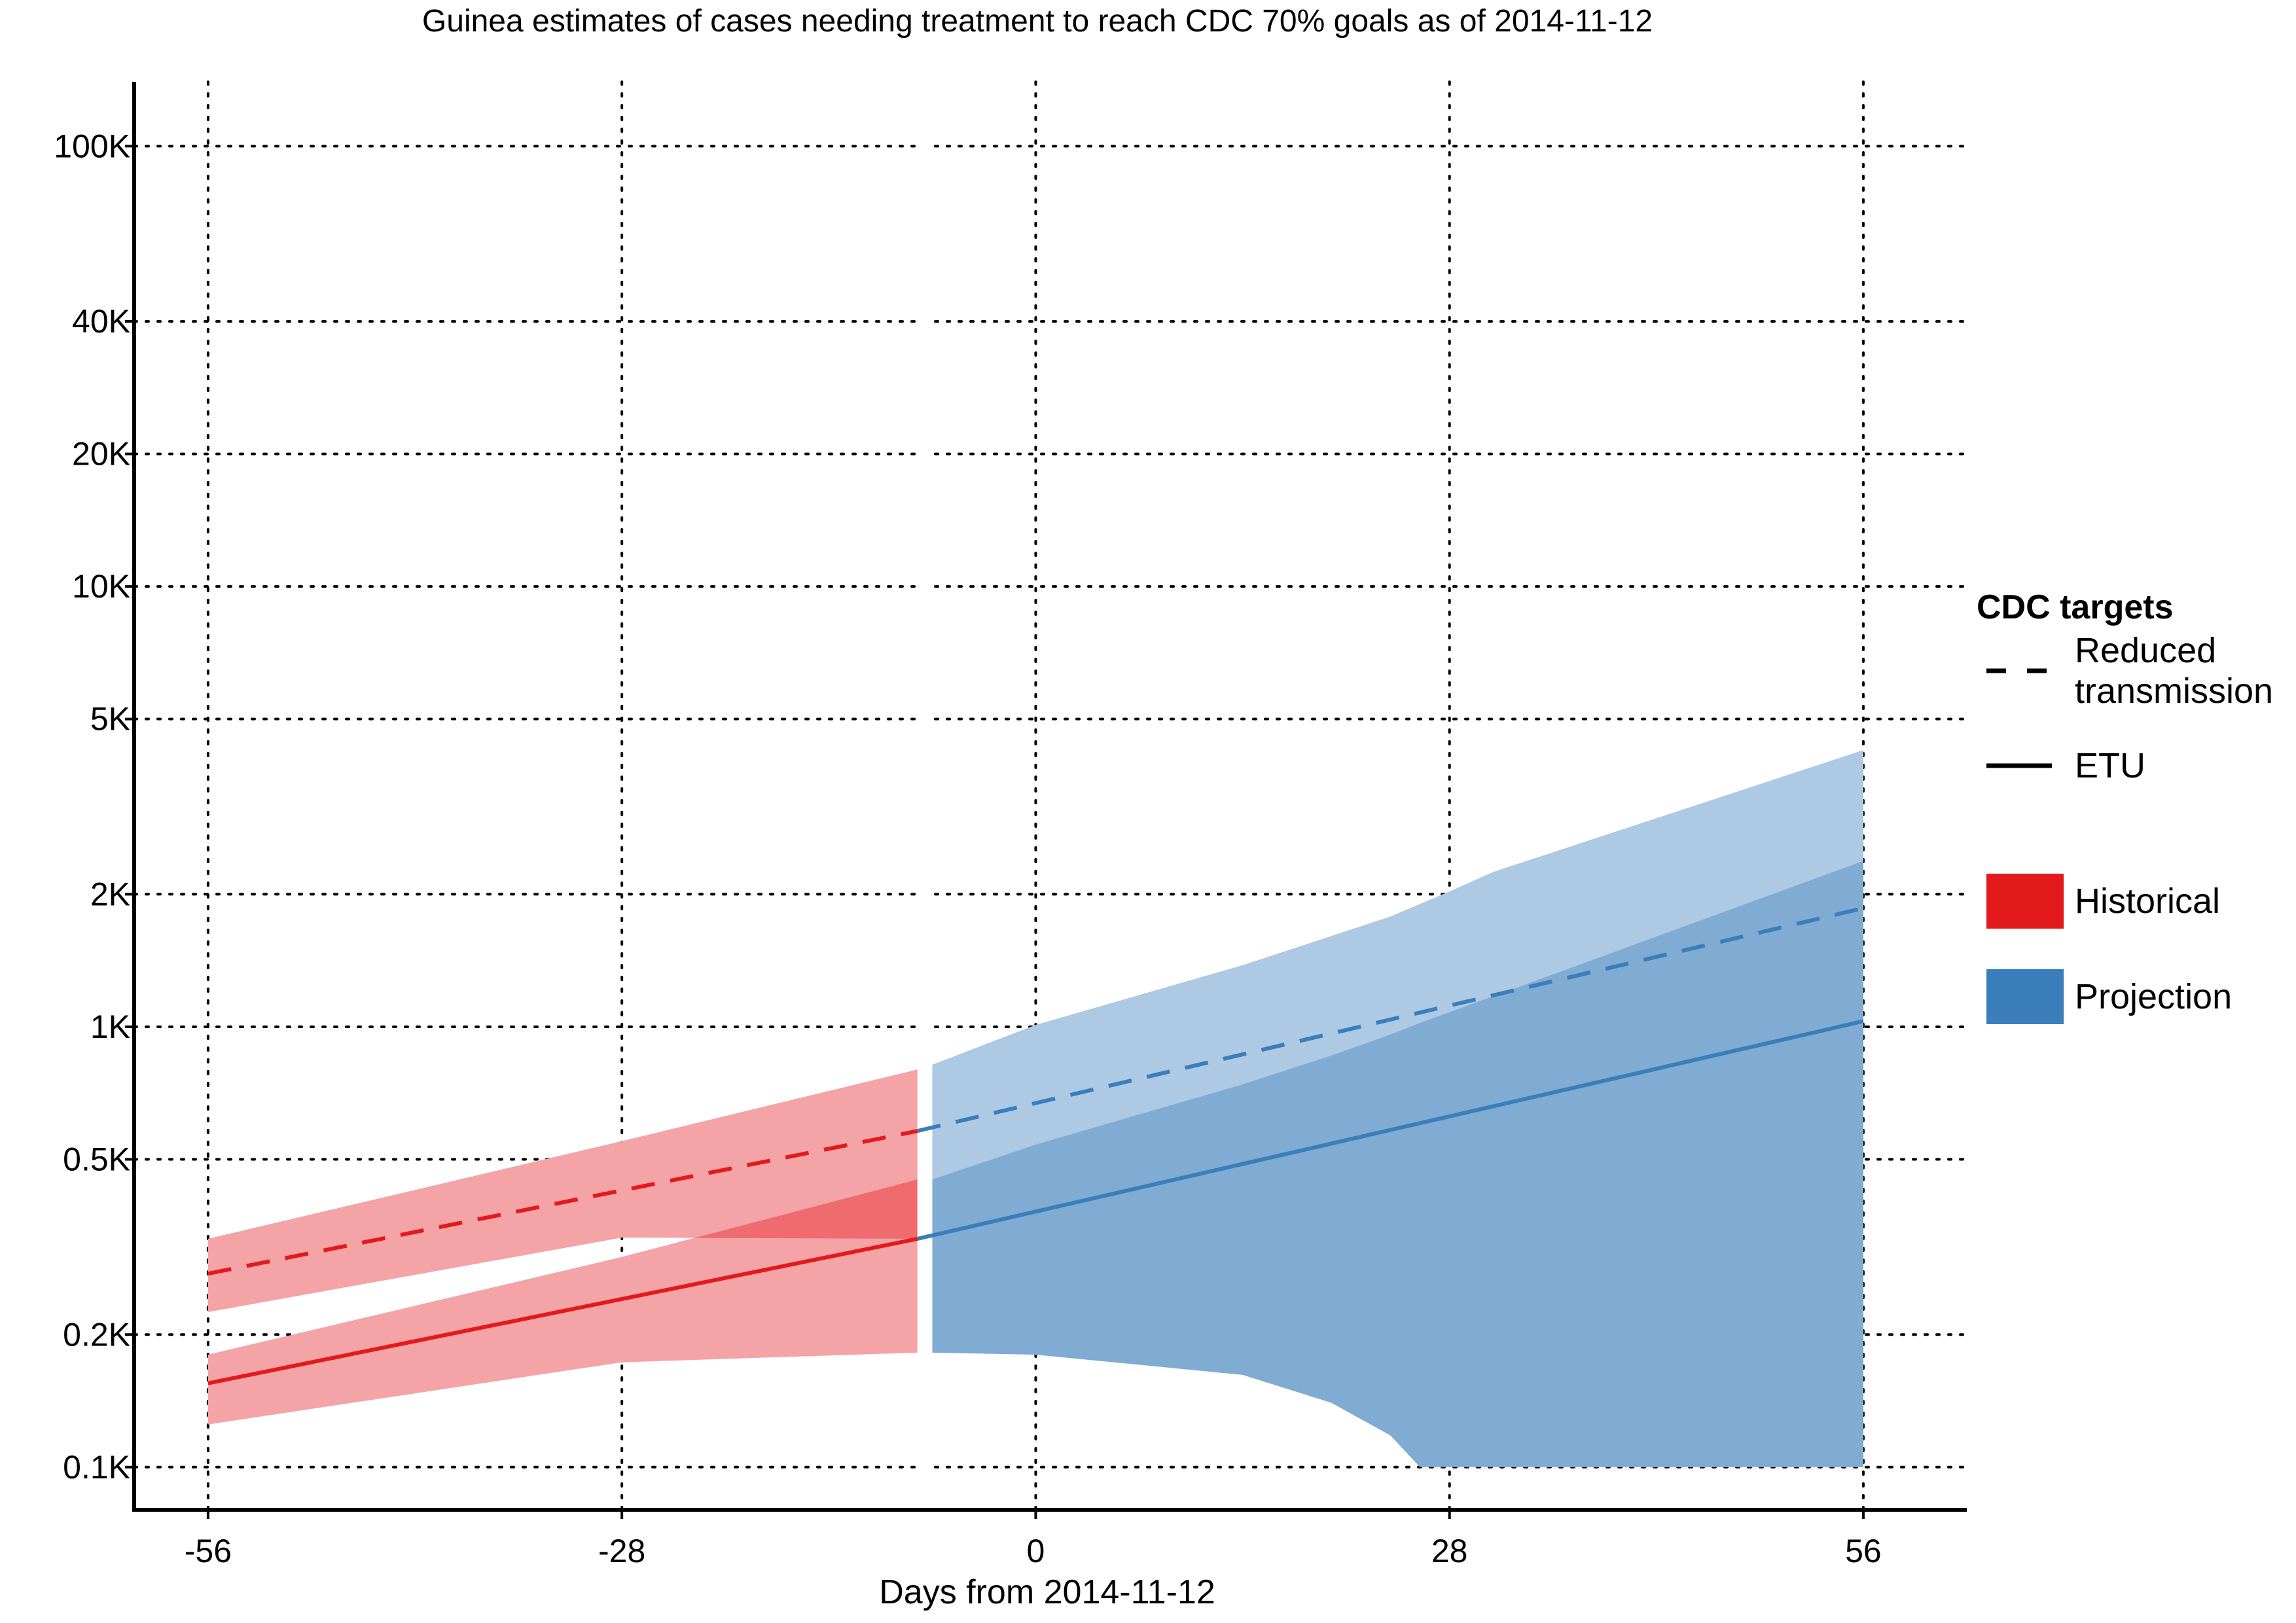 The image size is (2296, 1623). What do you see at coordinates (101, 321) in the screenshot?
I see `y-tick-label: 40K` at bounding box center [101, 321].